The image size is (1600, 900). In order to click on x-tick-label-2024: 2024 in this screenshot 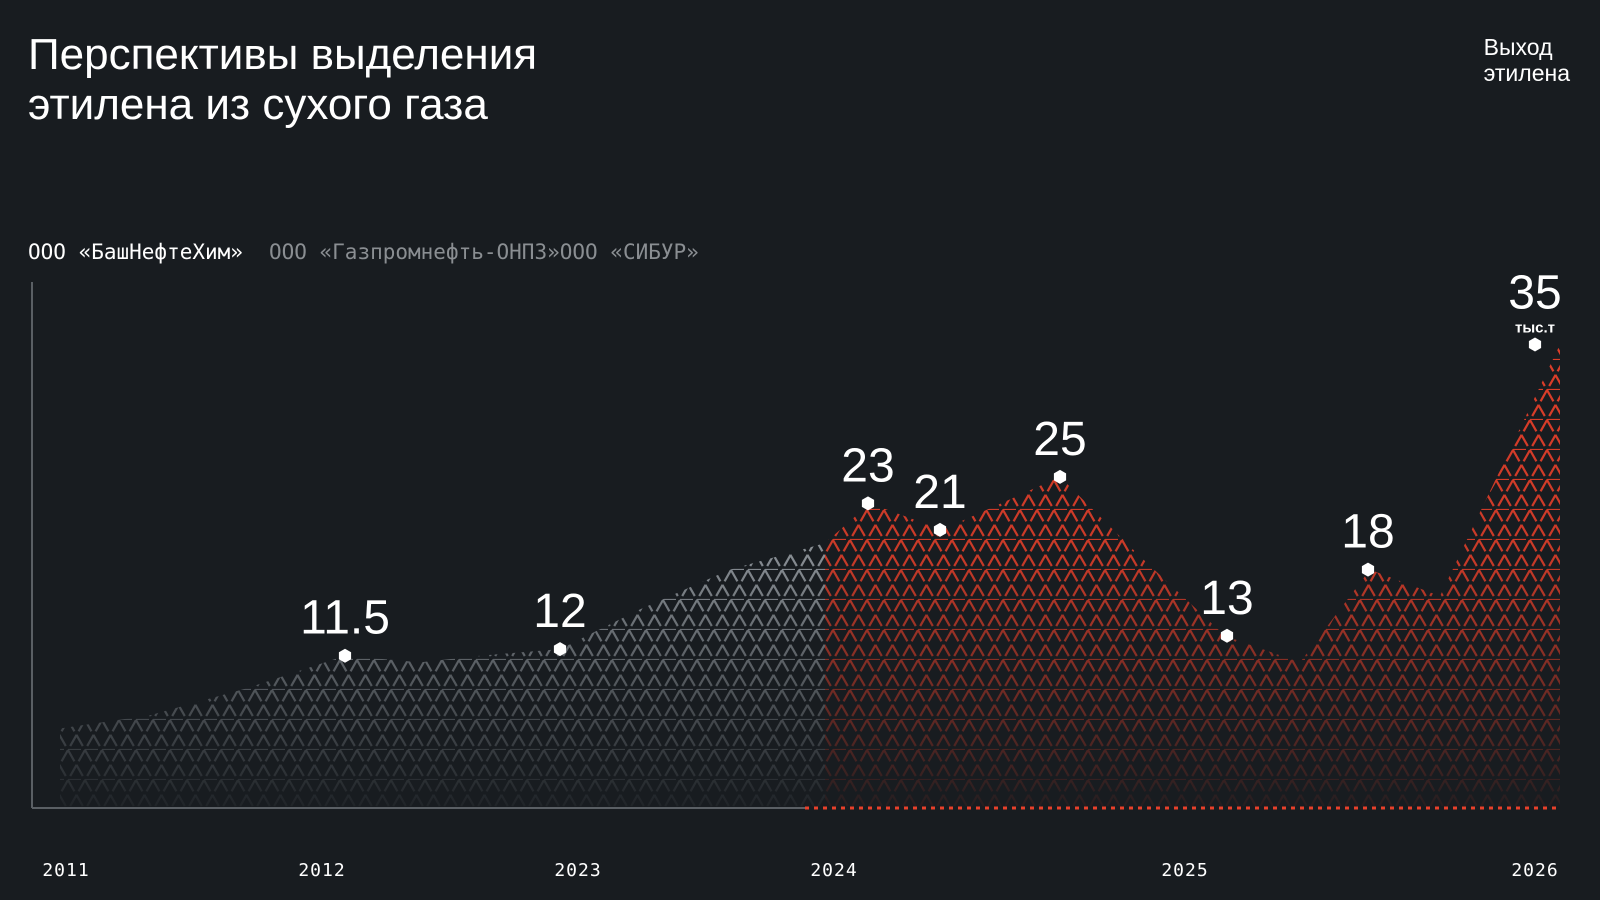, I will do `click(833, 870)`.